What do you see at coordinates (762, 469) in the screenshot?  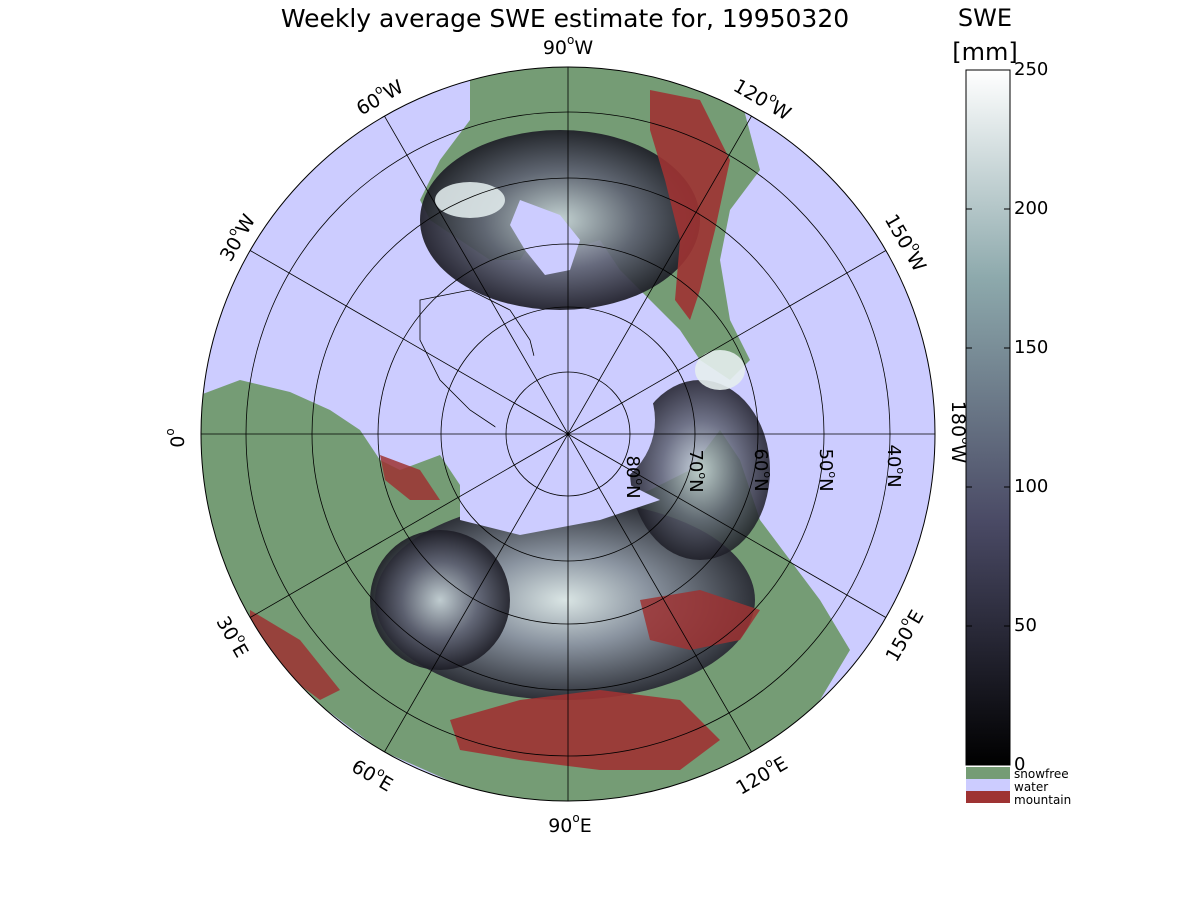 I see `latitude-label: 60oN` at bounding box center [762, 469].